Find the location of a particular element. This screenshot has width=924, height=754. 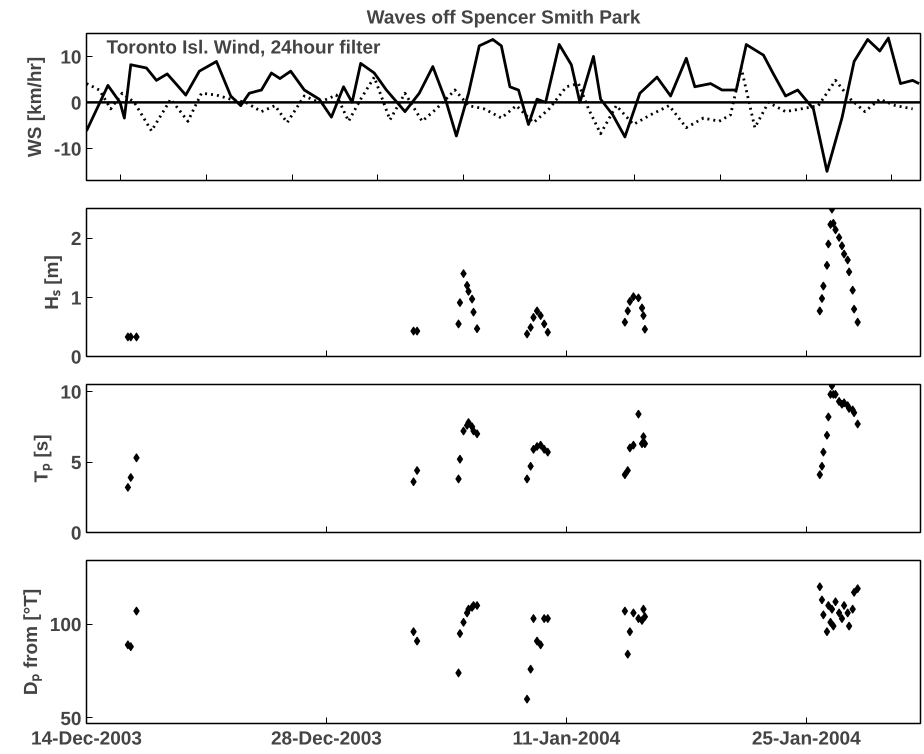

x-tick-label: 25-Jan-2004 is located at coordinates (807, 739).